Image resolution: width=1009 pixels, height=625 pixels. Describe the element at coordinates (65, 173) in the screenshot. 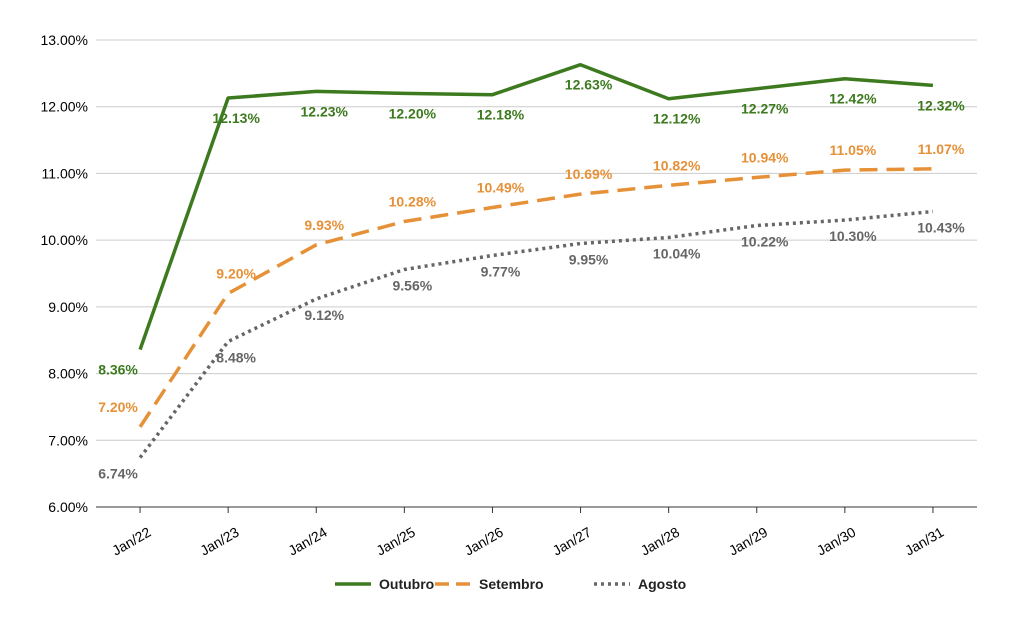

I see `y-tick-label: 11.00%` at that location.